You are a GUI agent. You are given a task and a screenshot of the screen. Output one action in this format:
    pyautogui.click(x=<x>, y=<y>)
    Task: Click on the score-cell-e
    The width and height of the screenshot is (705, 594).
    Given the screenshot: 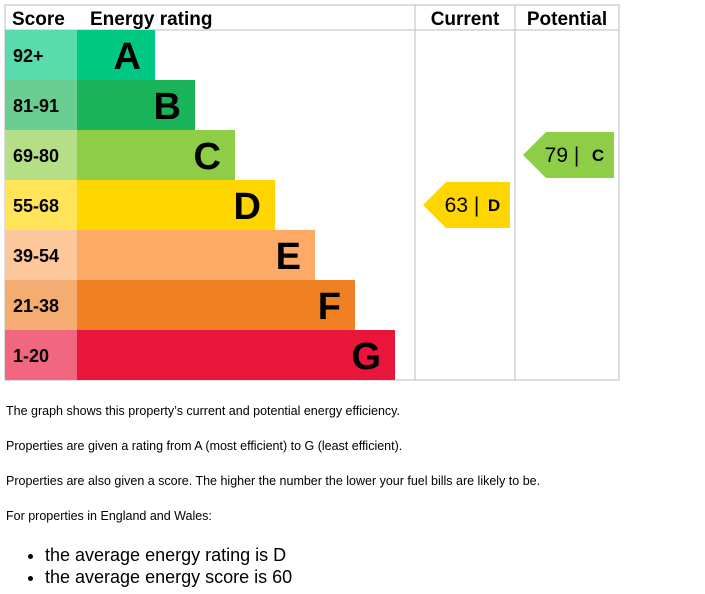 What is the action you would take?
    pyautogui.click(x=41, y=255)
    